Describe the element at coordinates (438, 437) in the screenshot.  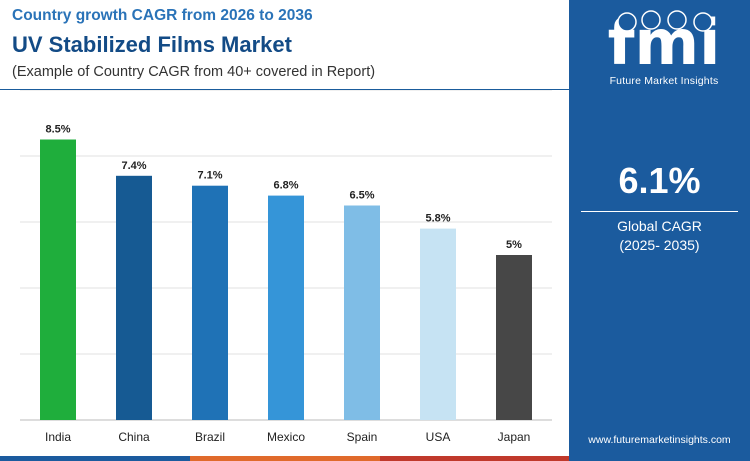
I see `tick-label-usa: USA` at that location.